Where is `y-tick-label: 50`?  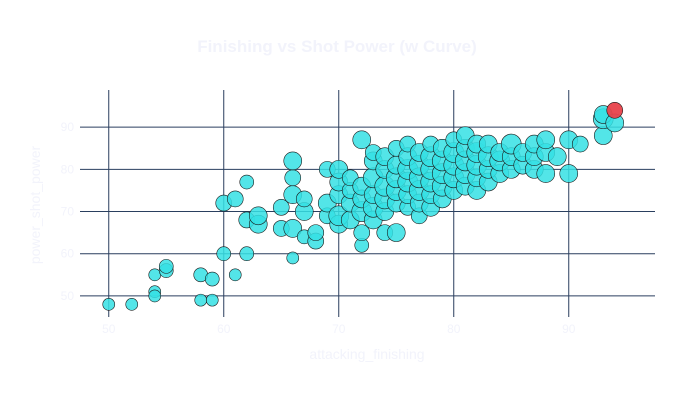
y-tick-label: 50 is located at coordinates (68, 296).